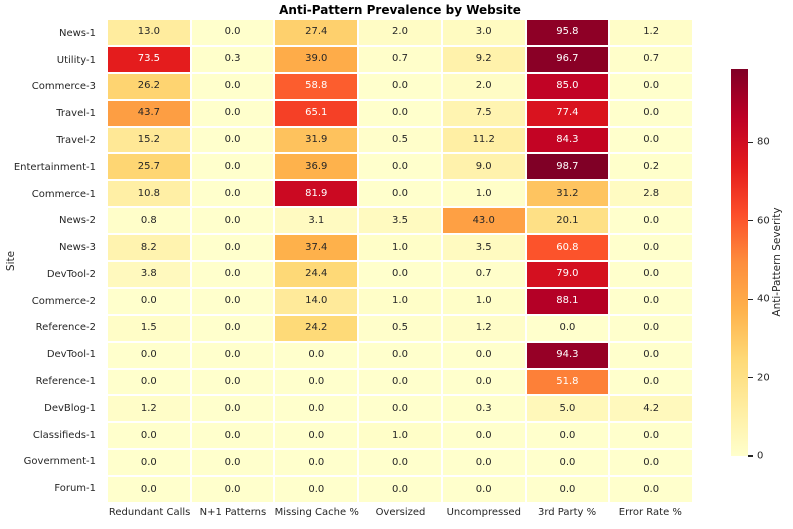  Describe the element at coordinates (567, 86) in the screenshot. I see `heatmap-cell: 85.0` at that location.